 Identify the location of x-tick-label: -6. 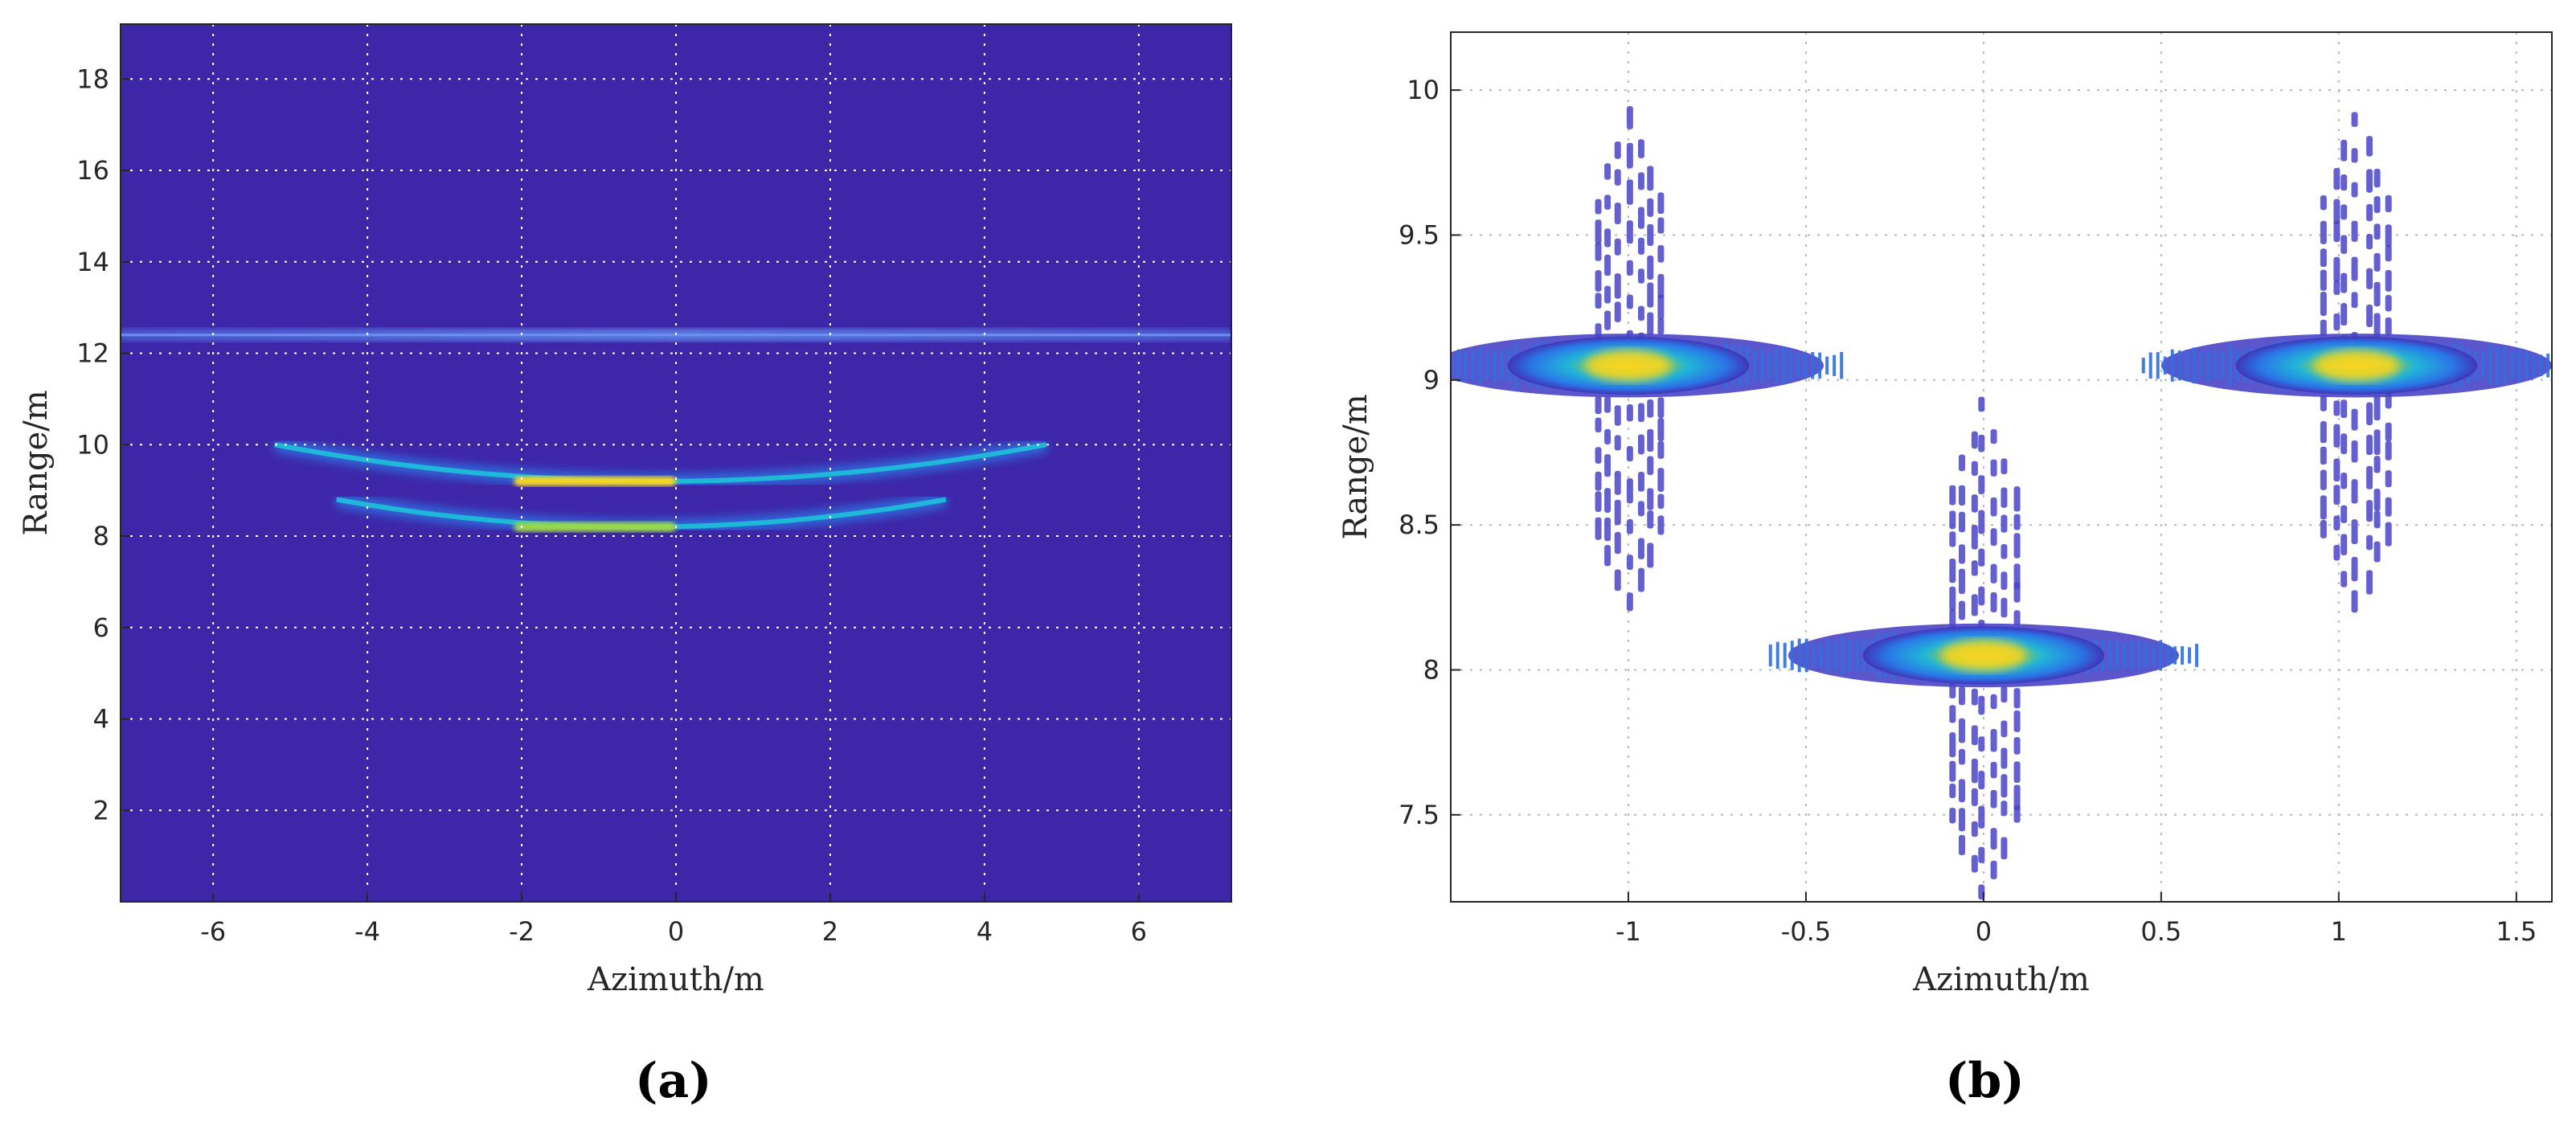
(213, 931).